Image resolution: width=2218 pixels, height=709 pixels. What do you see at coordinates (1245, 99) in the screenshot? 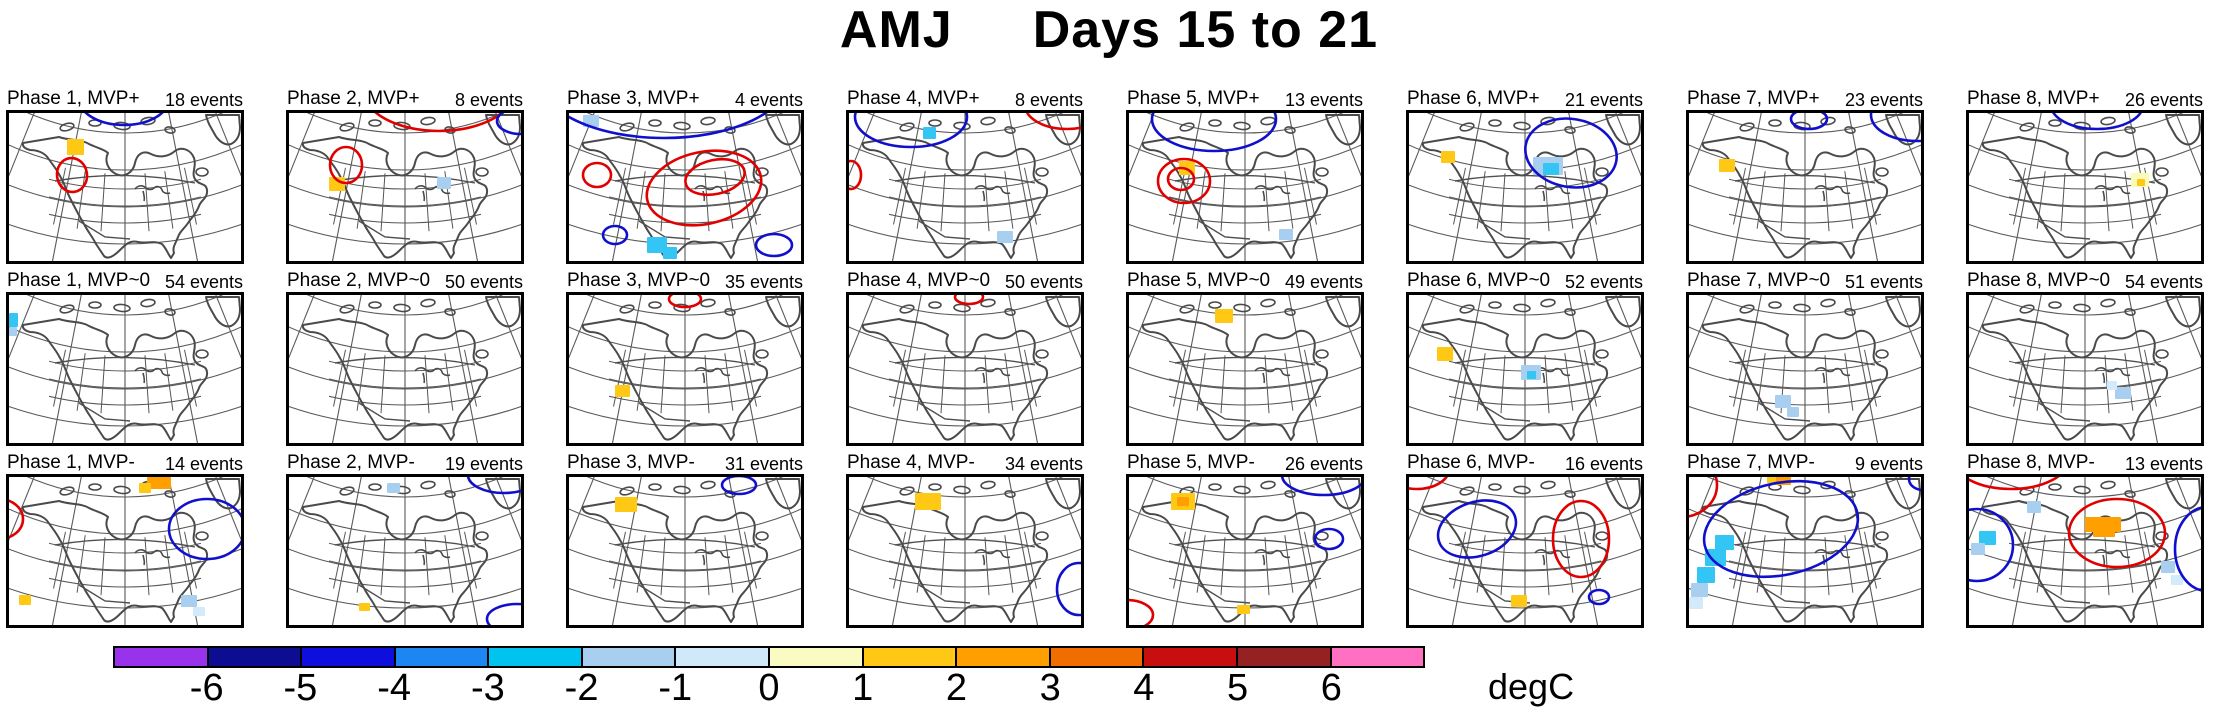
I see `panel-header: Phase 5, MVP+ 13 events` at bounding box center [1245, 99].